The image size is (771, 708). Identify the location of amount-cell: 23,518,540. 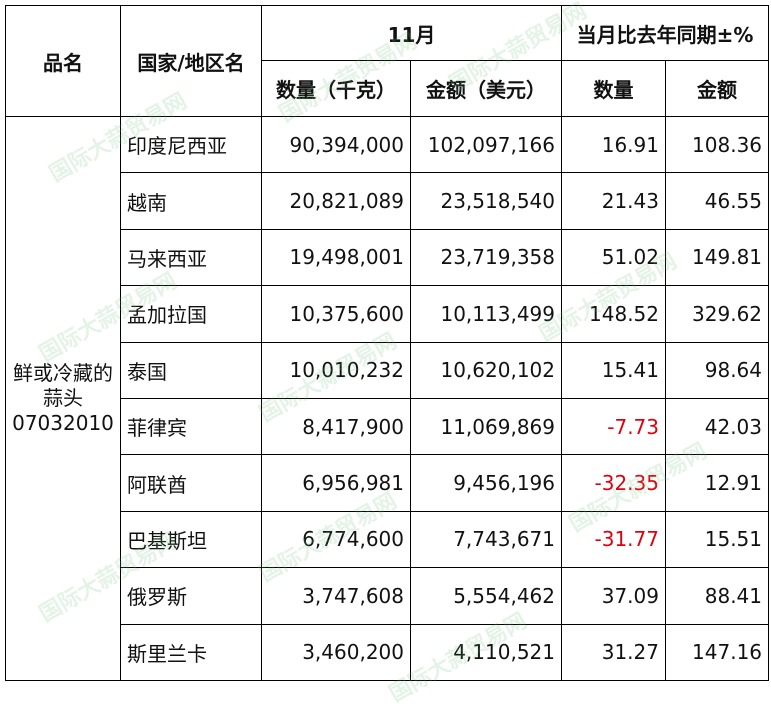
(486, 201).